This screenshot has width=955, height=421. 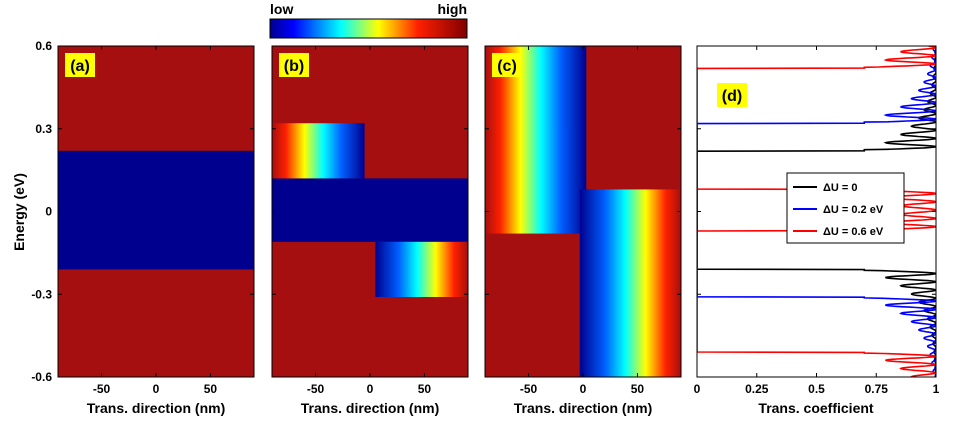 What do you see at coordinates (452, 9) in the screenshot?
I see `colorbar-high-label: high` at bounding box center [452, 9].